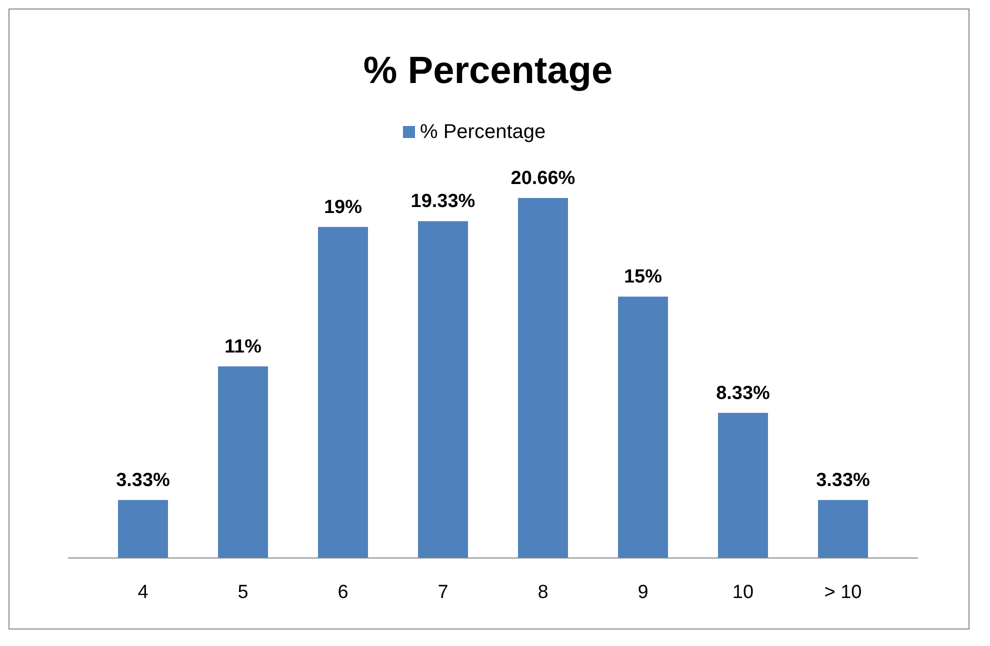 The width and height of the screenshot is (990, 646). I want to click on data-label: 20.66%, so click(543, 178).